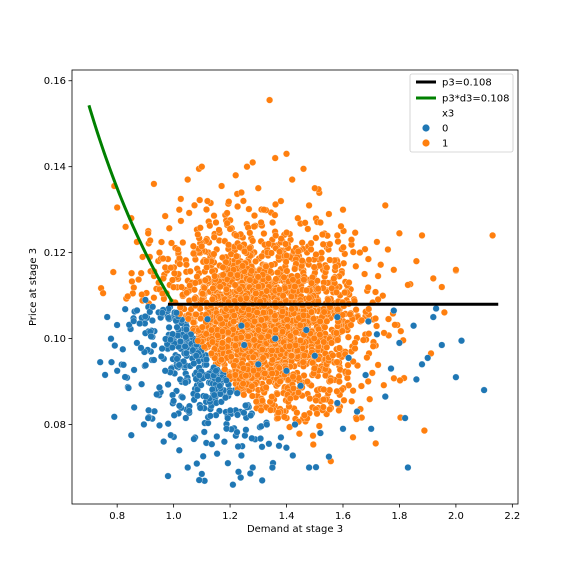 This screenshot has width=576, height=576. Describe the element at coordinates (58, 253) in the screenshot. I see `y-axis-ticks: 0.08 0.10 0.12 0.14 0.16` at that location.